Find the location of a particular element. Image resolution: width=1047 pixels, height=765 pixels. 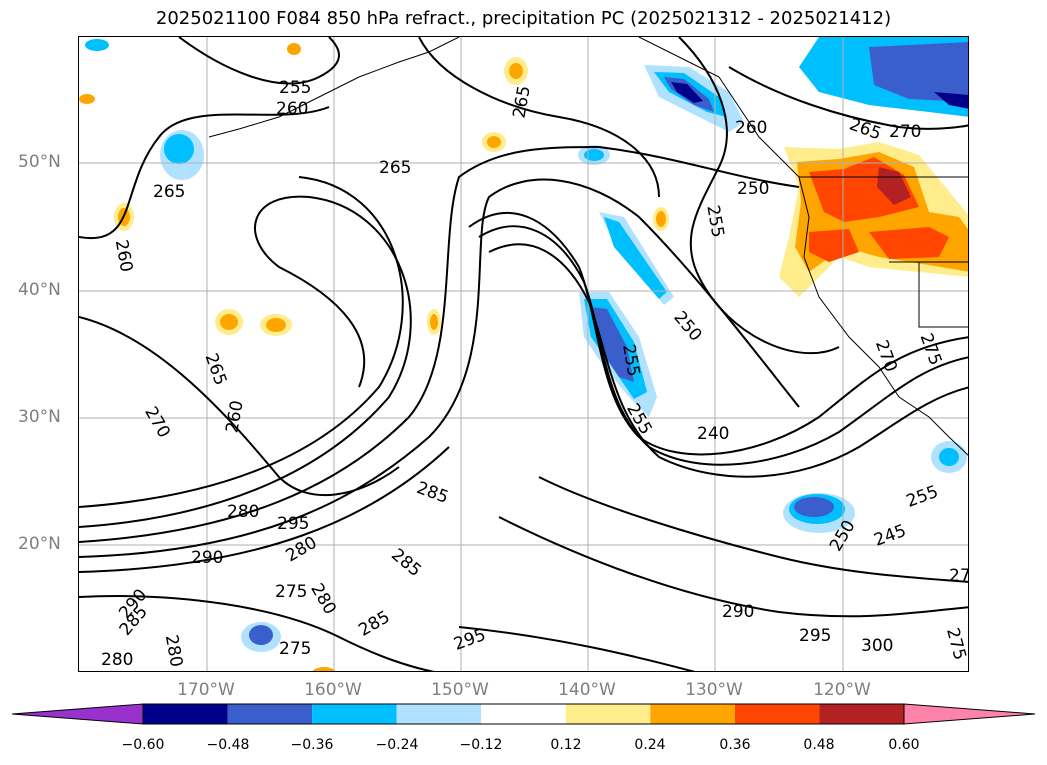

lon-label-160w: 160°W is located at coordinates (333, 690).